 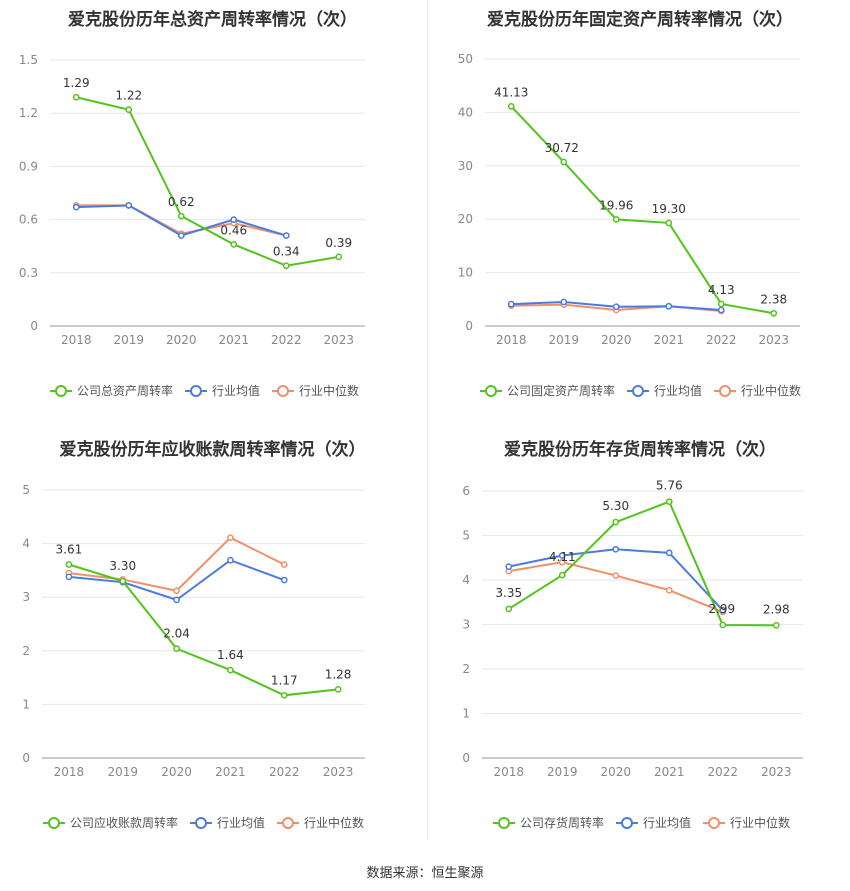 I want to click on legend-item: 公司存货周转率, so click(x=548, y=822).